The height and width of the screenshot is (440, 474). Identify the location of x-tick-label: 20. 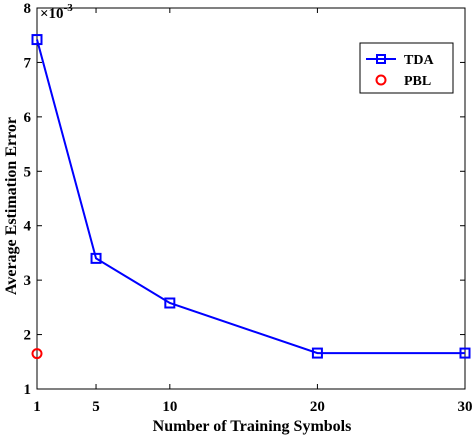
(317, 407).